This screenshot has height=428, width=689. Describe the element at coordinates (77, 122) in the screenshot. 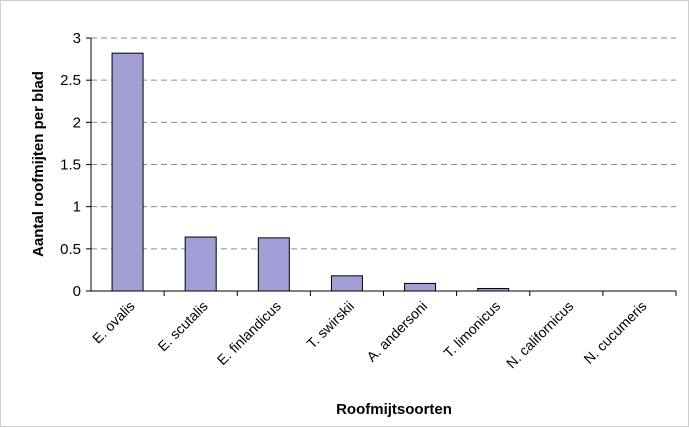

I see `y-tick-label: 2` at that location.